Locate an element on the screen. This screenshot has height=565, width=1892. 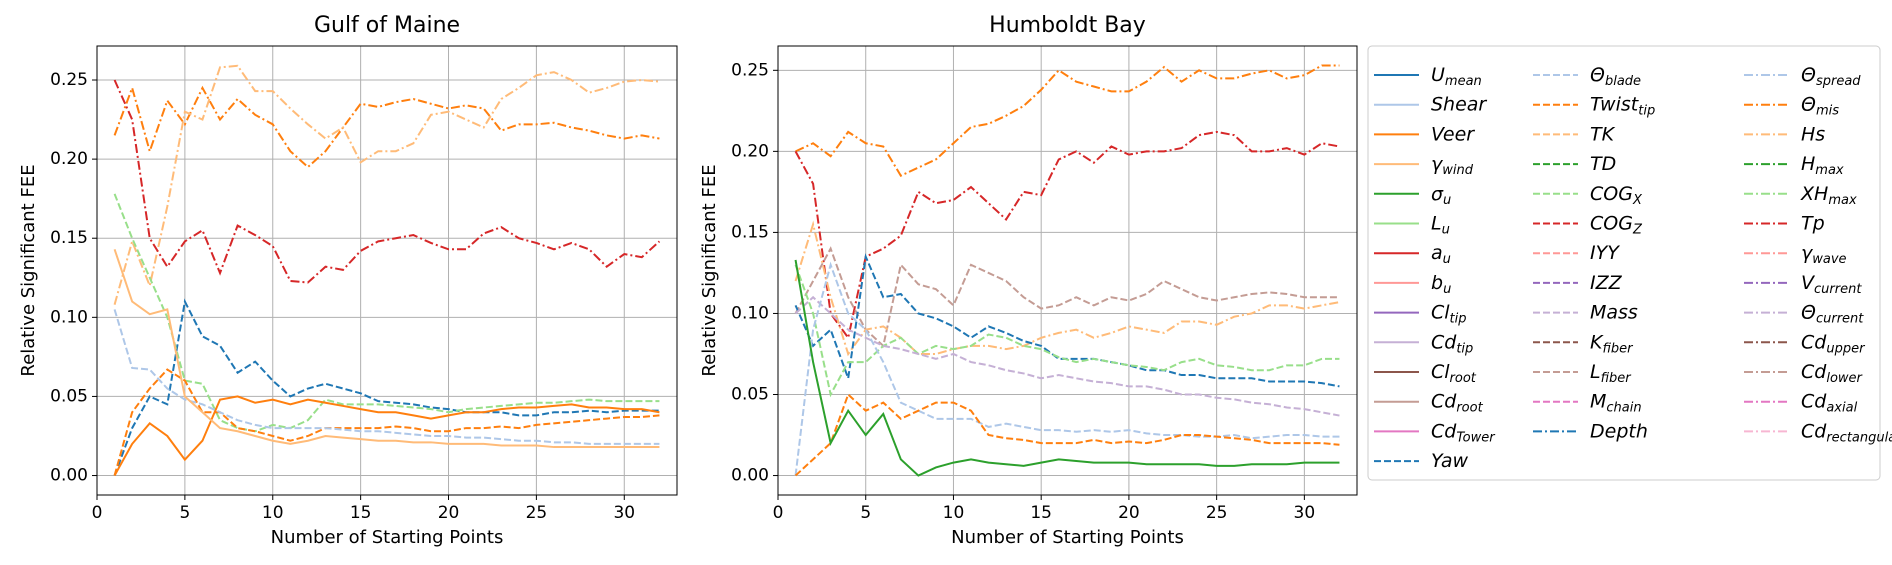
legend-label: IZZ is located at coordinates (1606, 282).